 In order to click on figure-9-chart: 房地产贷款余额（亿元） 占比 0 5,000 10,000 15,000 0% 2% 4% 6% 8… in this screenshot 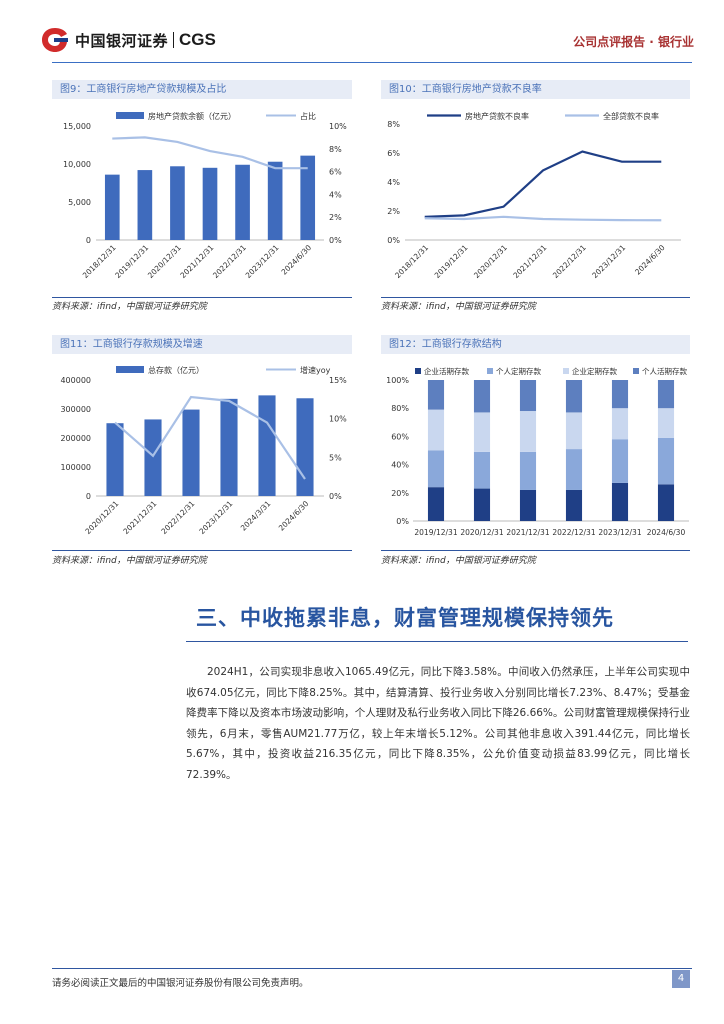, I will do `click(205, 195)`.